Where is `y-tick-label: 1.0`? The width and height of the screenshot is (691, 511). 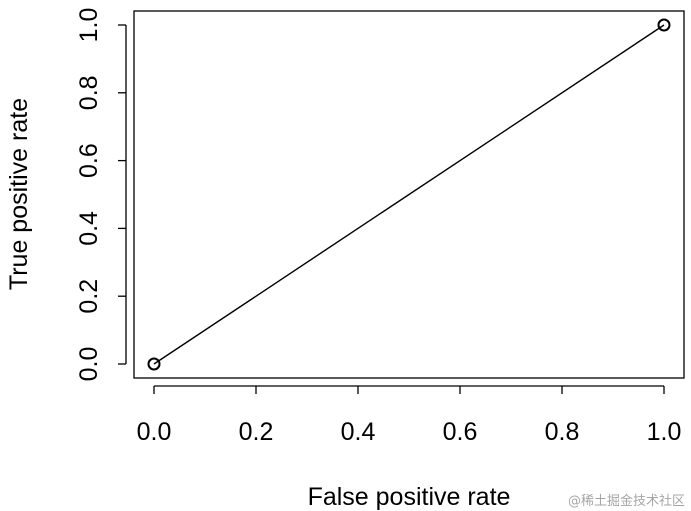 y-tick-label: 1.0 is located at coordinates (89, 25).